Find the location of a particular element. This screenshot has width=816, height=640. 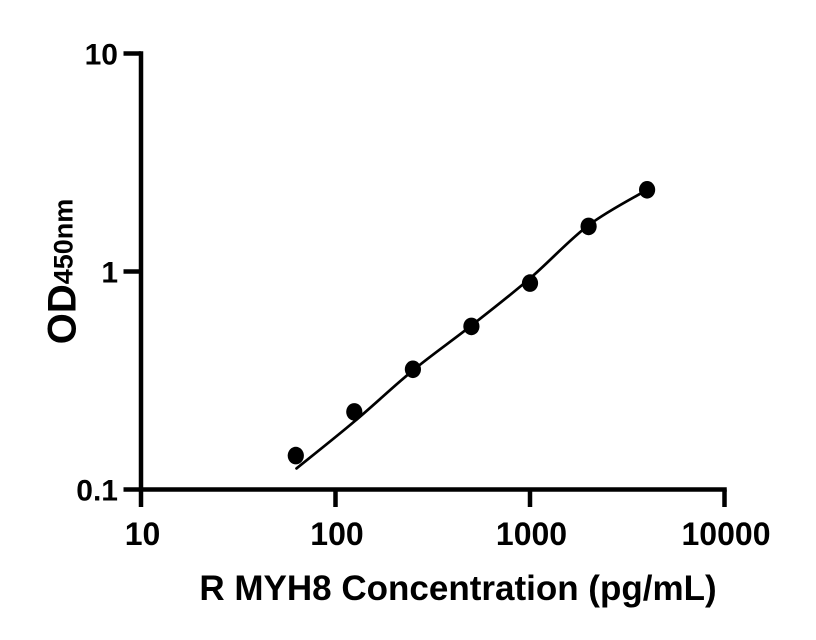

y-axis-title-main: OD is located at coordinates (63, 314).